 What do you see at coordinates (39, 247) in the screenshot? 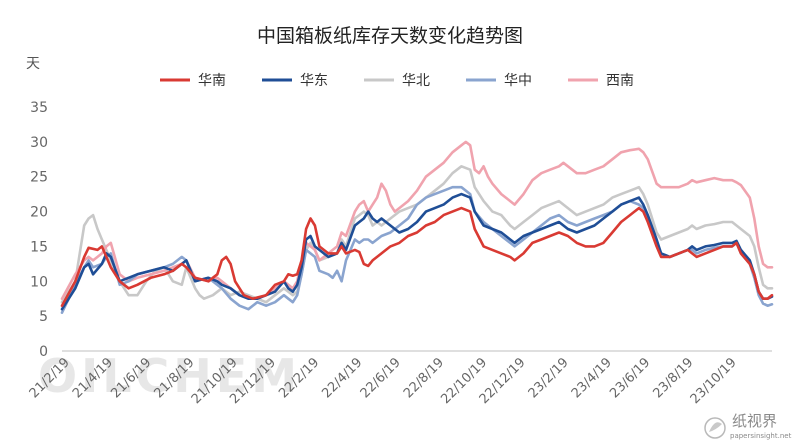
I see `y-tick-label: 15` at bounding box center [39, 247].